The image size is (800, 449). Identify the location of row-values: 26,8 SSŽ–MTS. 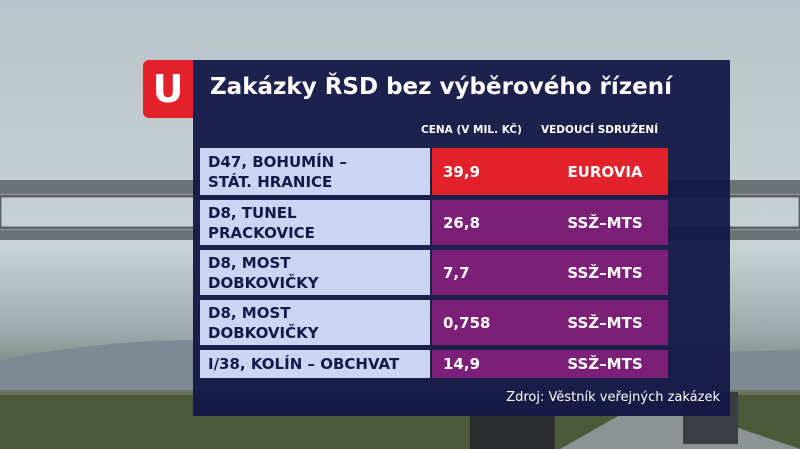
(550, 222).